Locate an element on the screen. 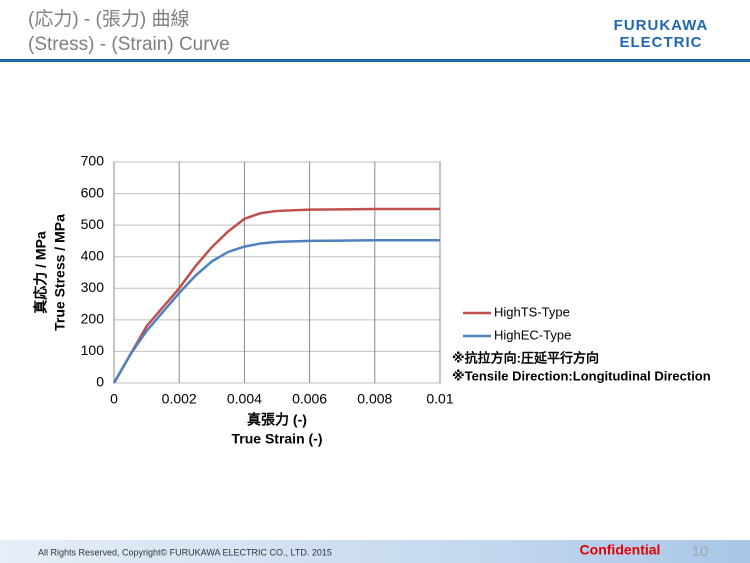 Image resolution: width=750 pixels, height=563 pixels. y-axis-label: 真応力 / MPa is located at coordinates (41, 272).